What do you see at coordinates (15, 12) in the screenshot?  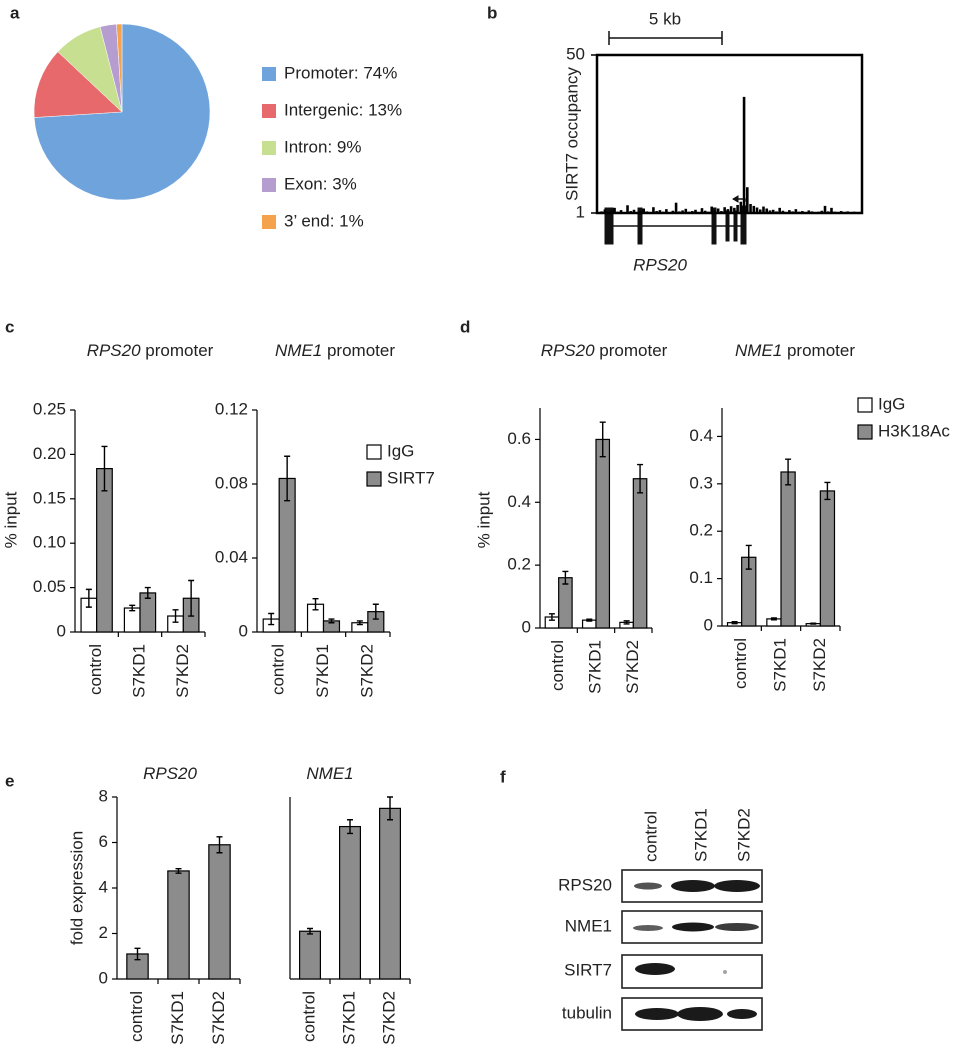 I see `panel-label: a` at bounding box center [15, 12].